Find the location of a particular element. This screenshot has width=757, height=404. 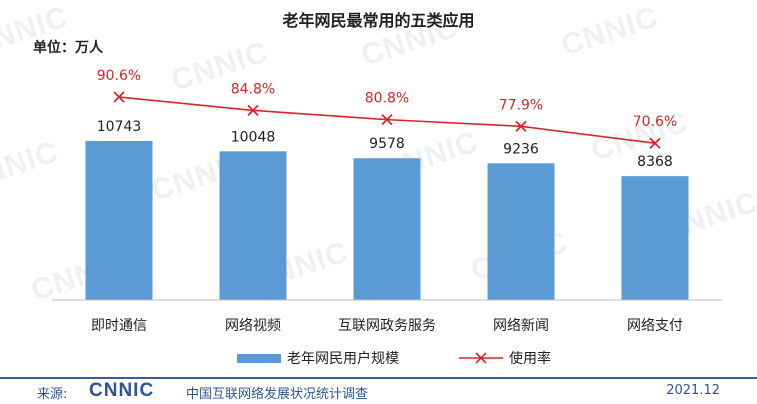

unit-label: 单位：万人 is located at coordinates (68, 48).